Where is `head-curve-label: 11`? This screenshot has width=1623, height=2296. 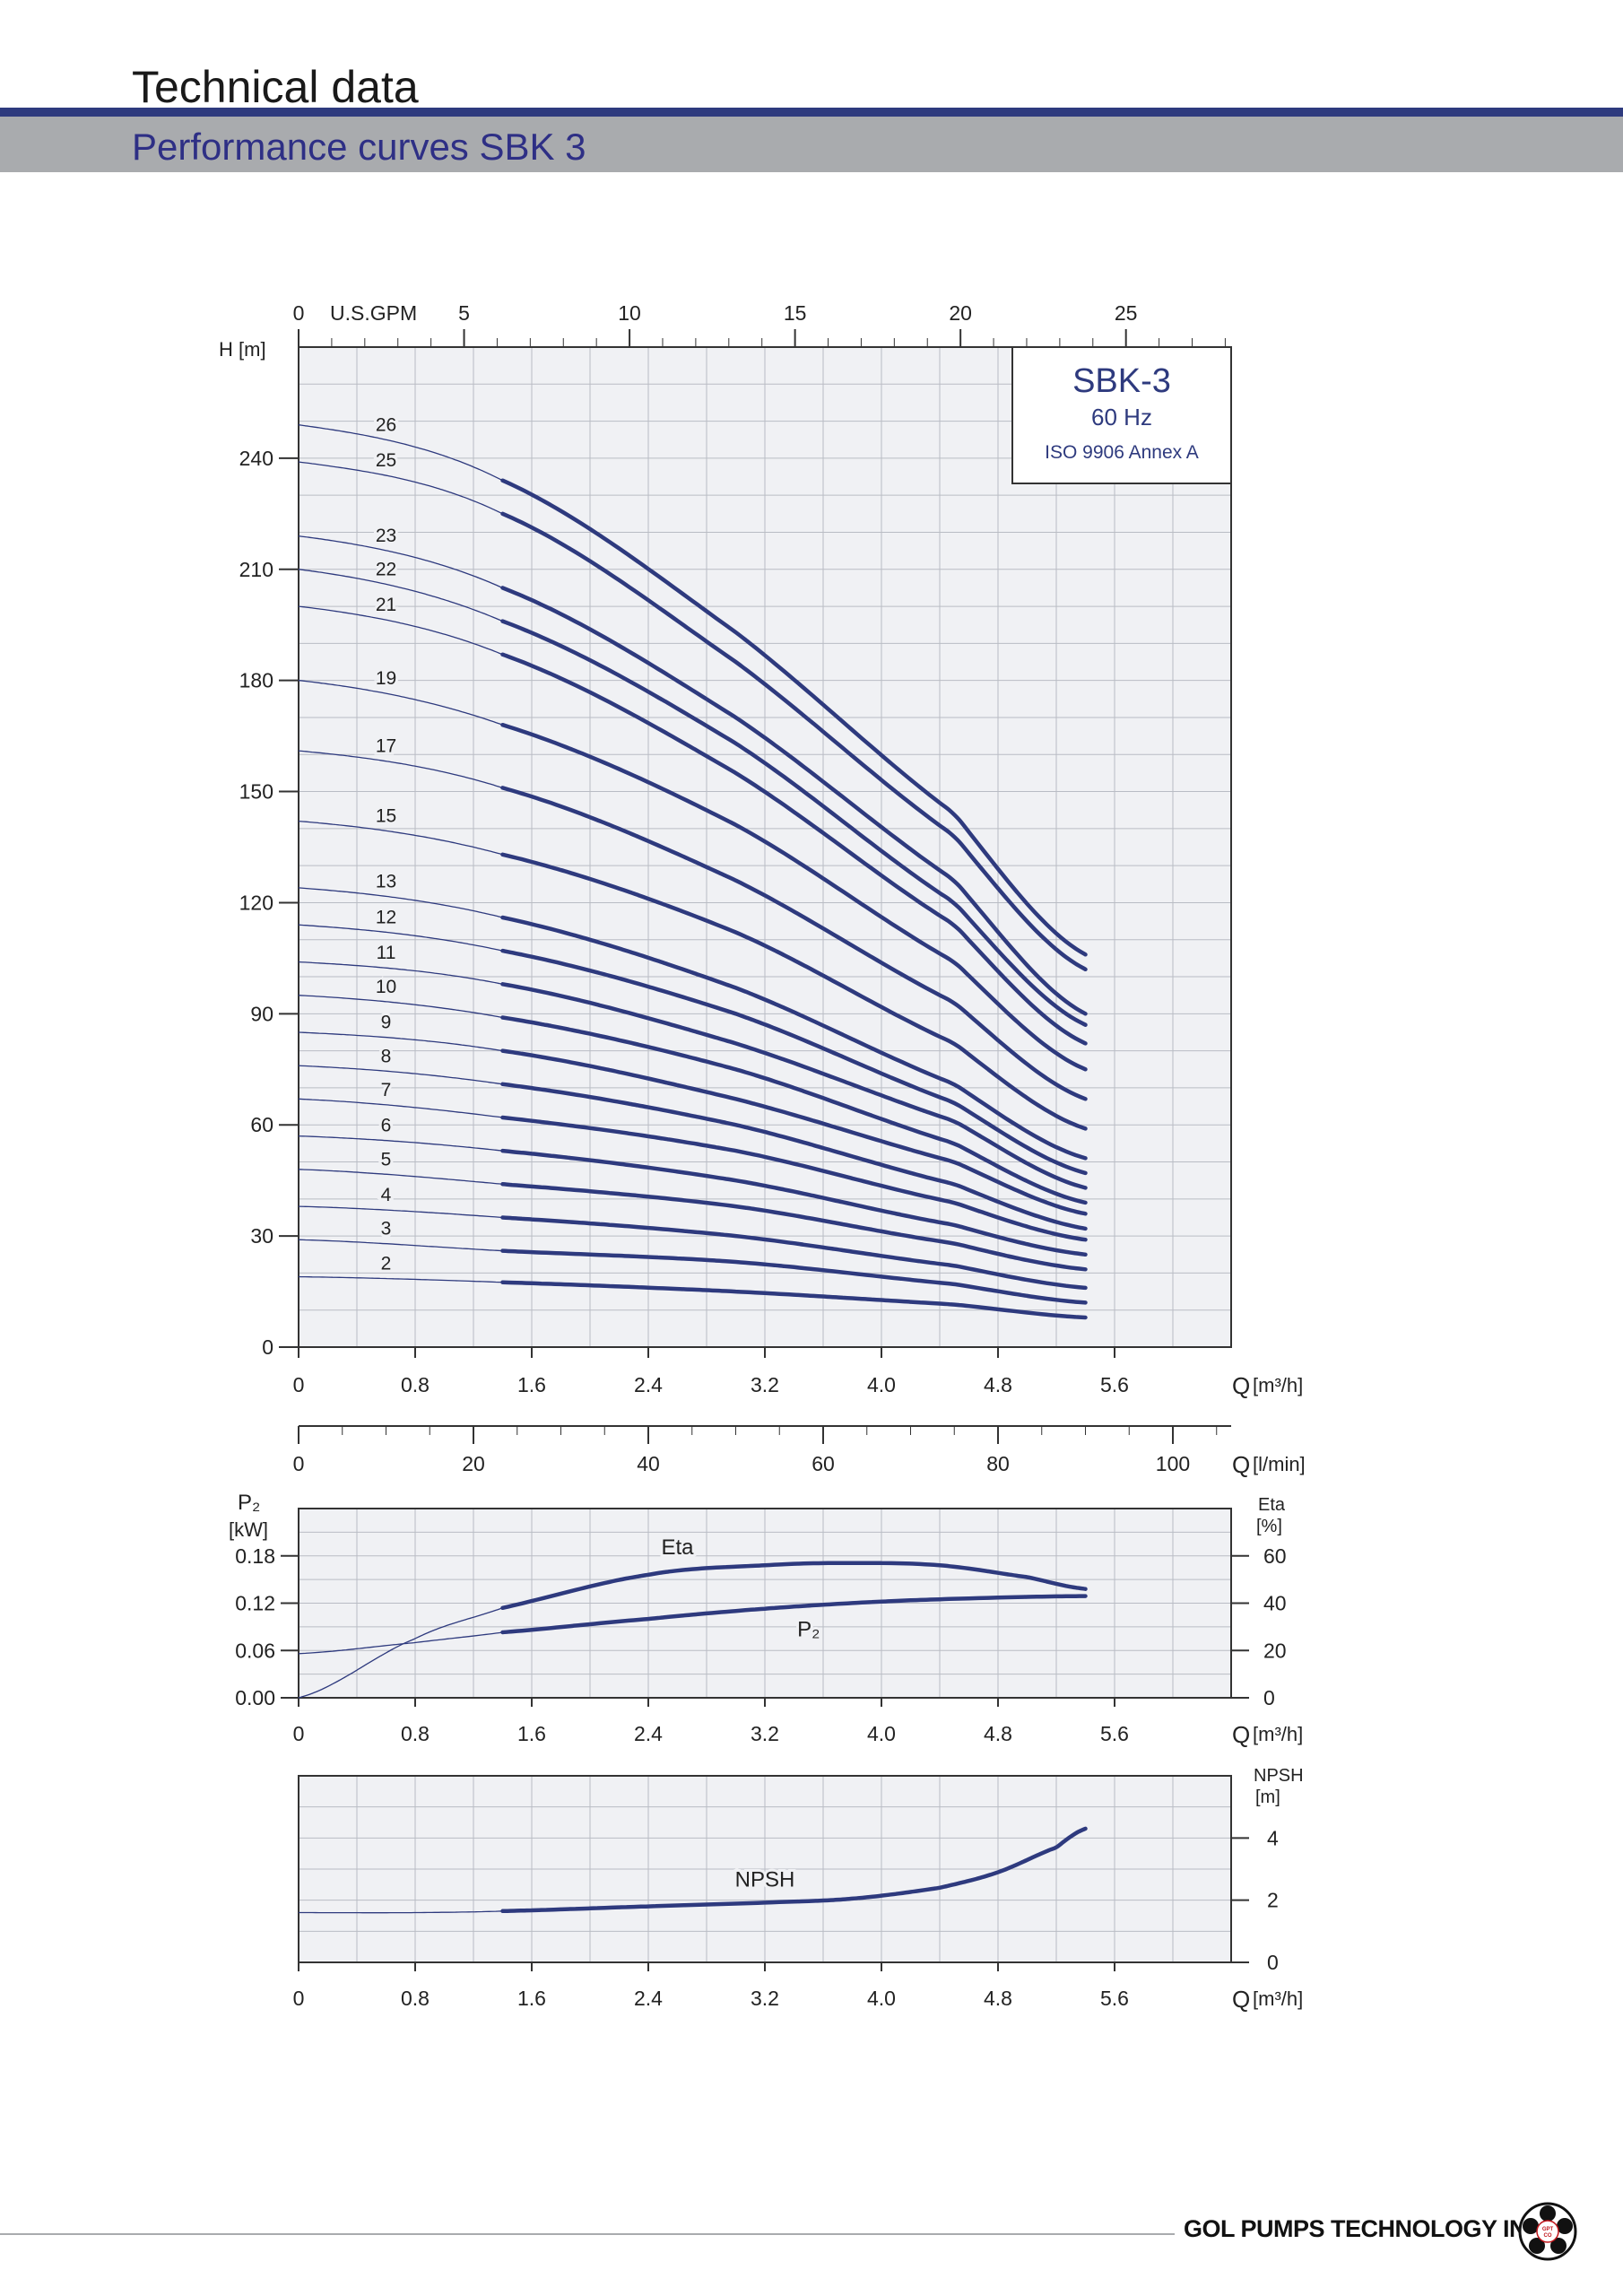 head-curve-label: 11 is located at coordinates (386, 953).